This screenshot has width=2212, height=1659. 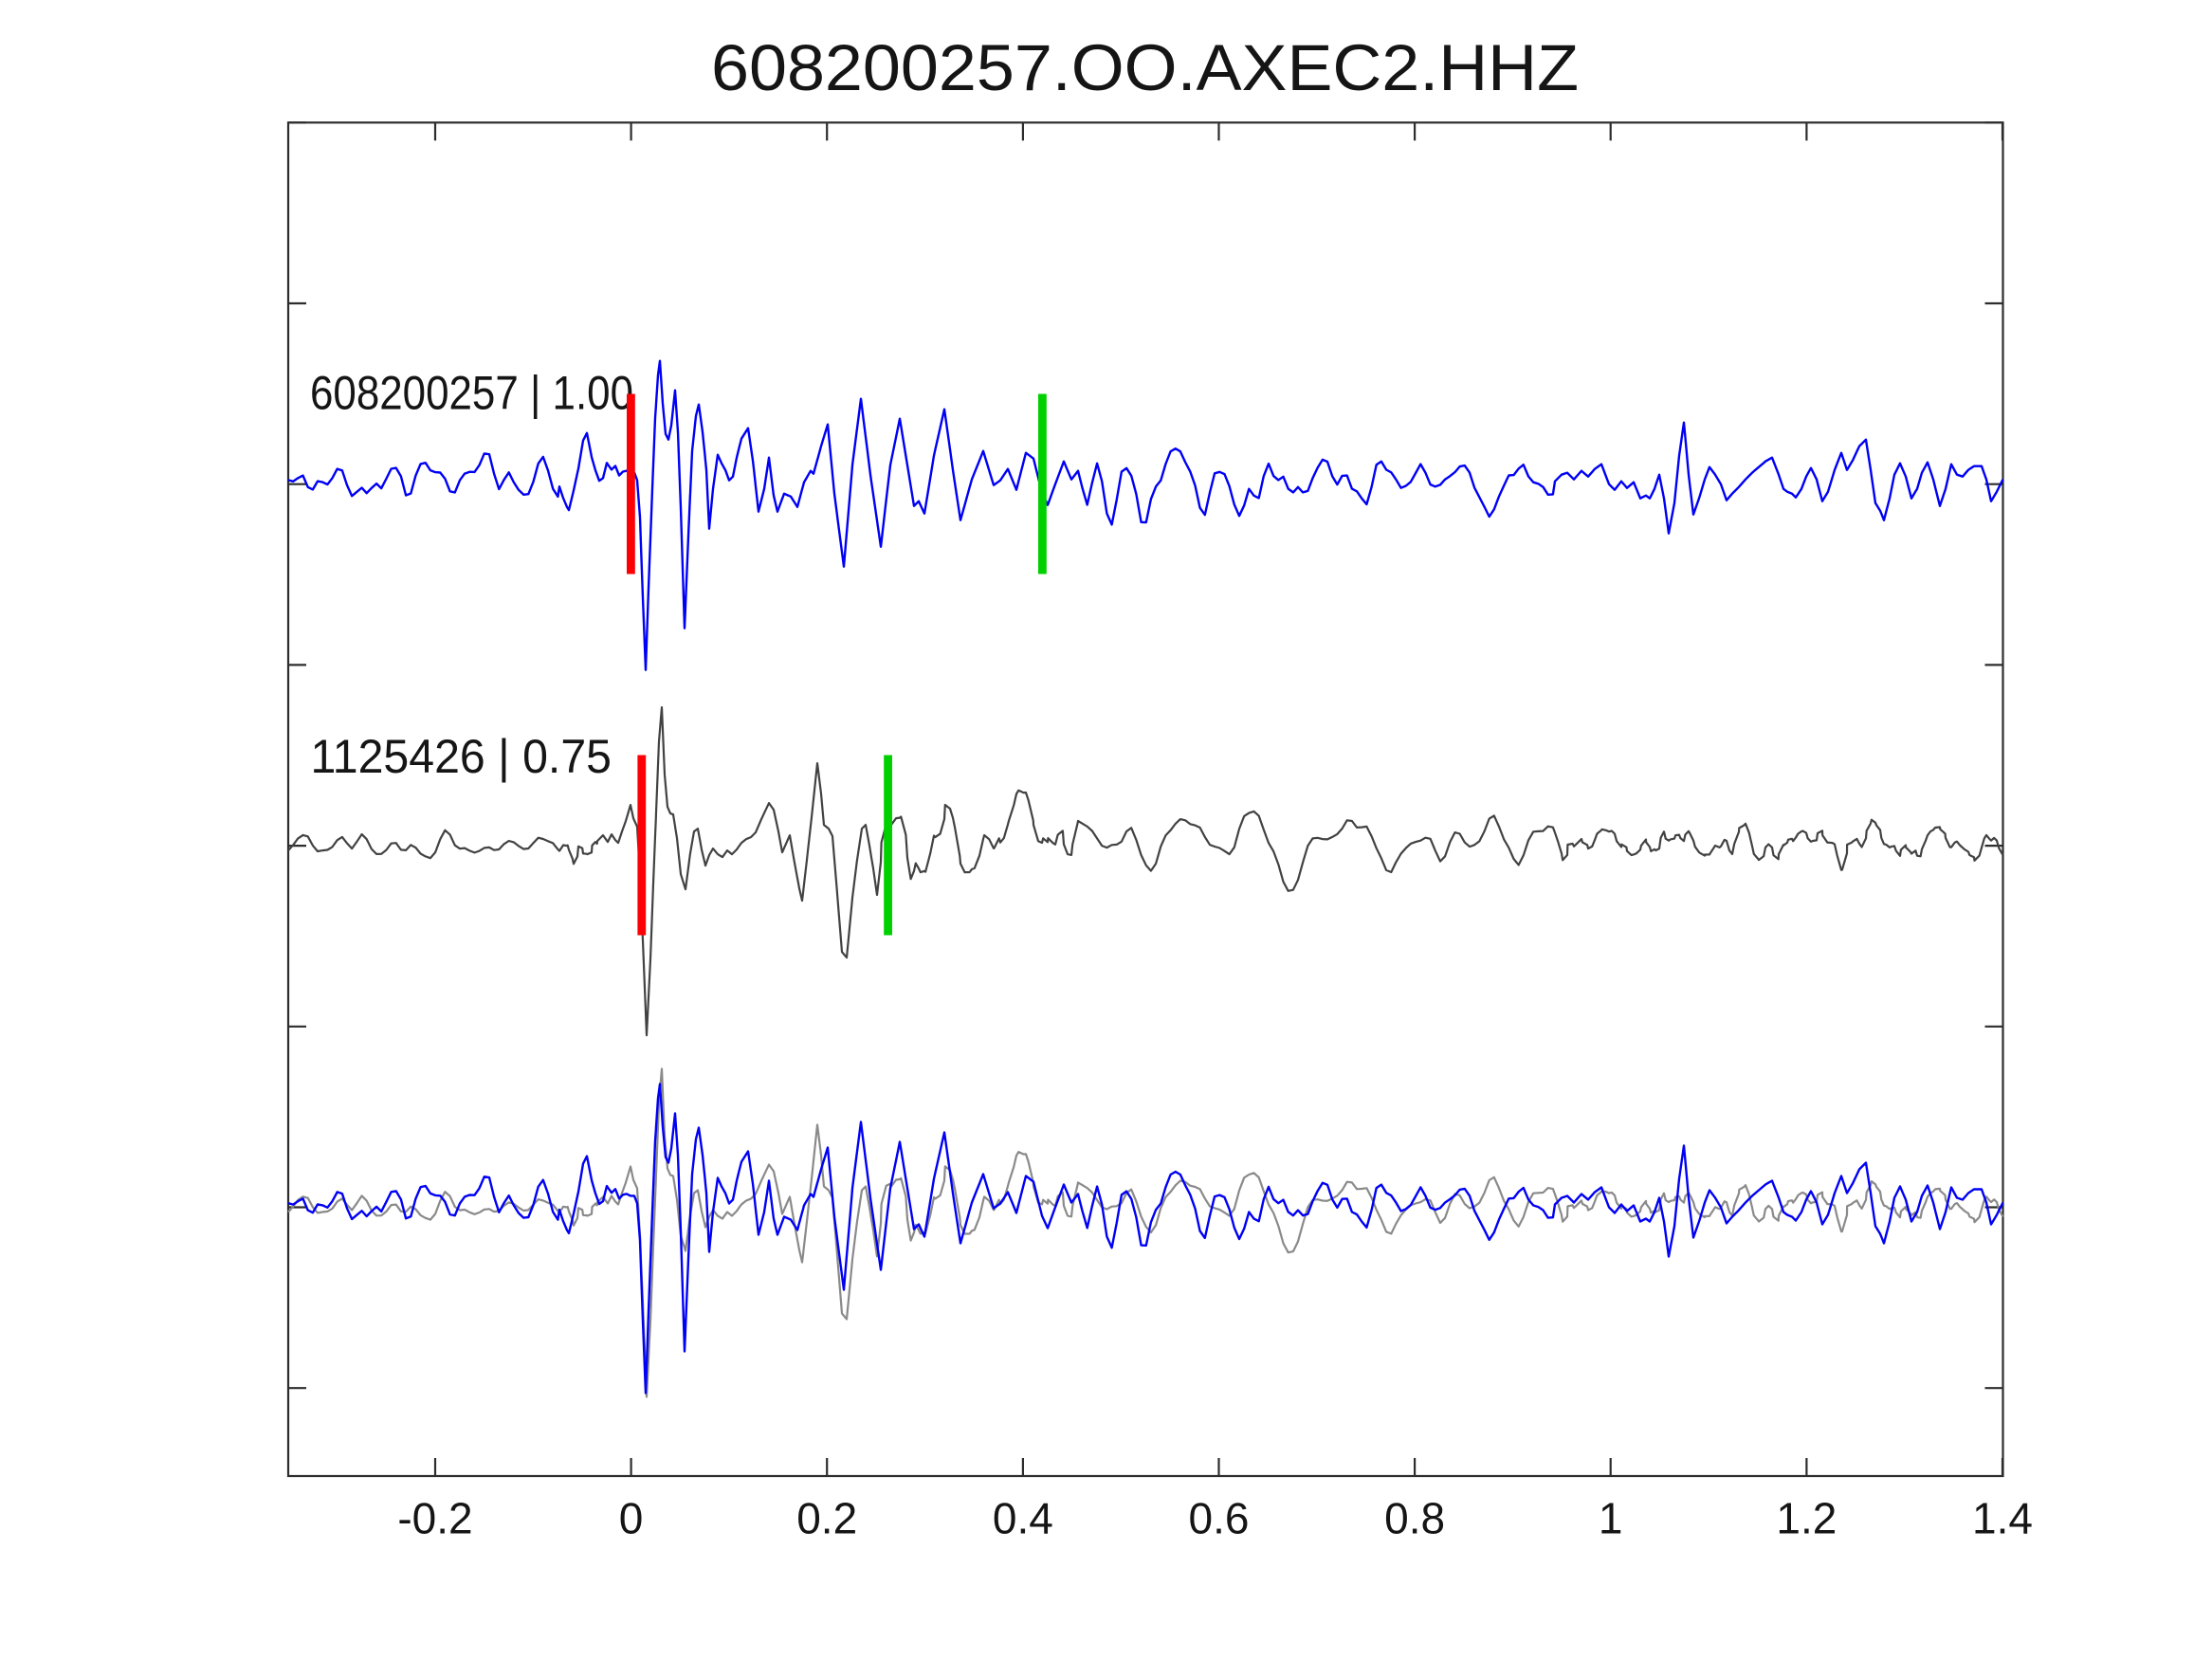 I want to click on svg-text: -0.2, so click(x=434, y=1518).